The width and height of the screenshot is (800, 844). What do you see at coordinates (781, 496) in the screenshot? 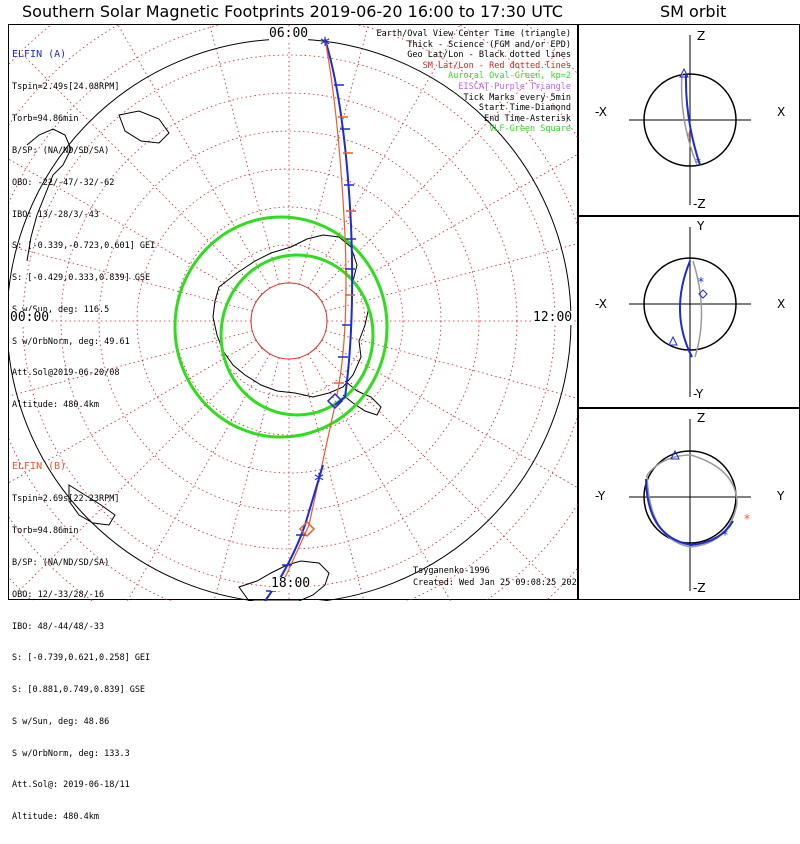
I see `axis-label-right: Y` at bounding box center [781, 496].